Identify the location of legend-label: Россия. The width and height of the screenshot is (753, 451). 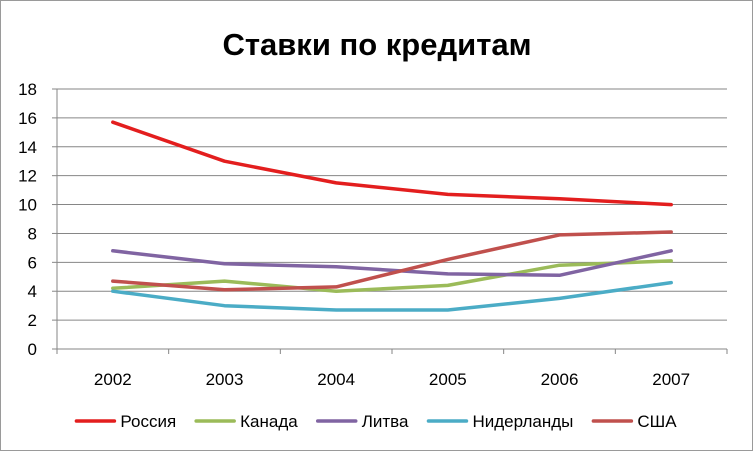
(148, 421).